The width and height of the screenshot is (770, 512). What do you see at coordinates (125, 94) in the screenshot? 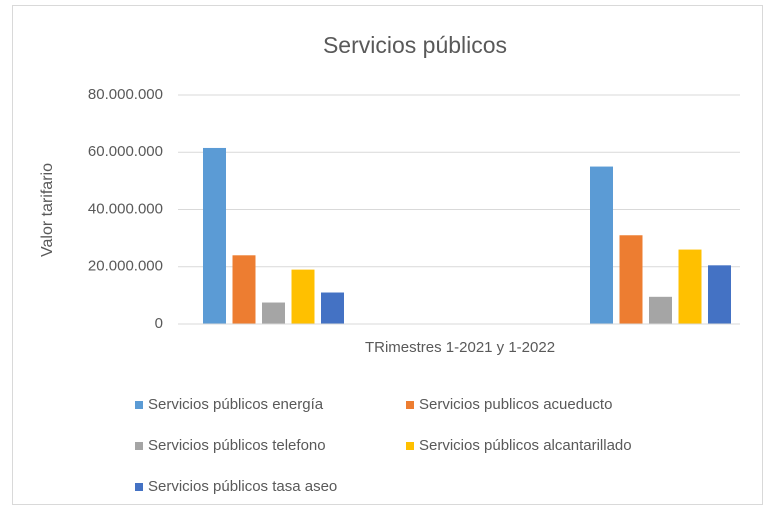
I see `y-tick-label: 80.000.000` at bounding box center [125, 94].